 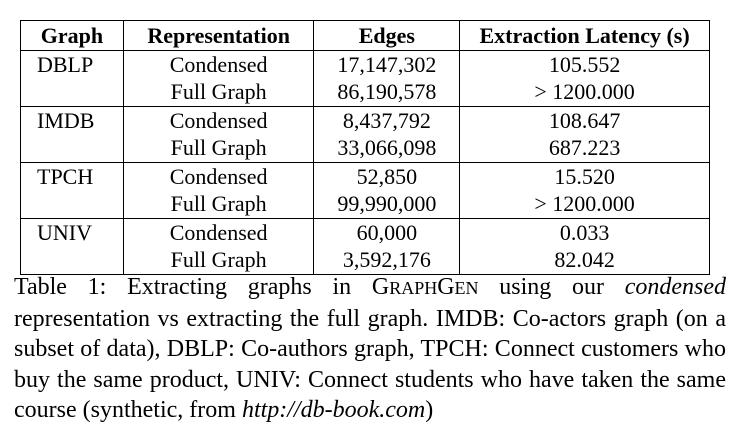 What do you see at coordinates (72, 176) in the screenshot?
I see `graph-cell: TPCH` at bounding box center [72, 176].